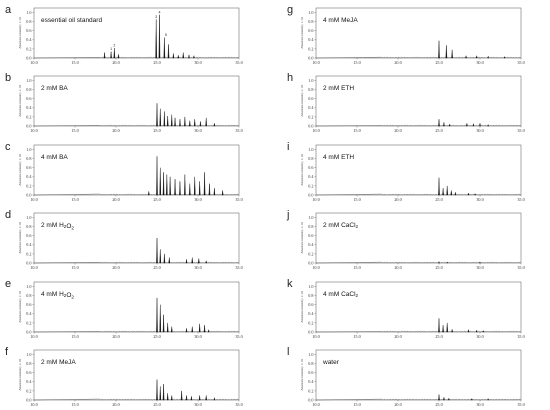  What do you see at coordinates (287, 215) in the screenshot?
I see `panel-letter: j` at bounding box center [287, 215].